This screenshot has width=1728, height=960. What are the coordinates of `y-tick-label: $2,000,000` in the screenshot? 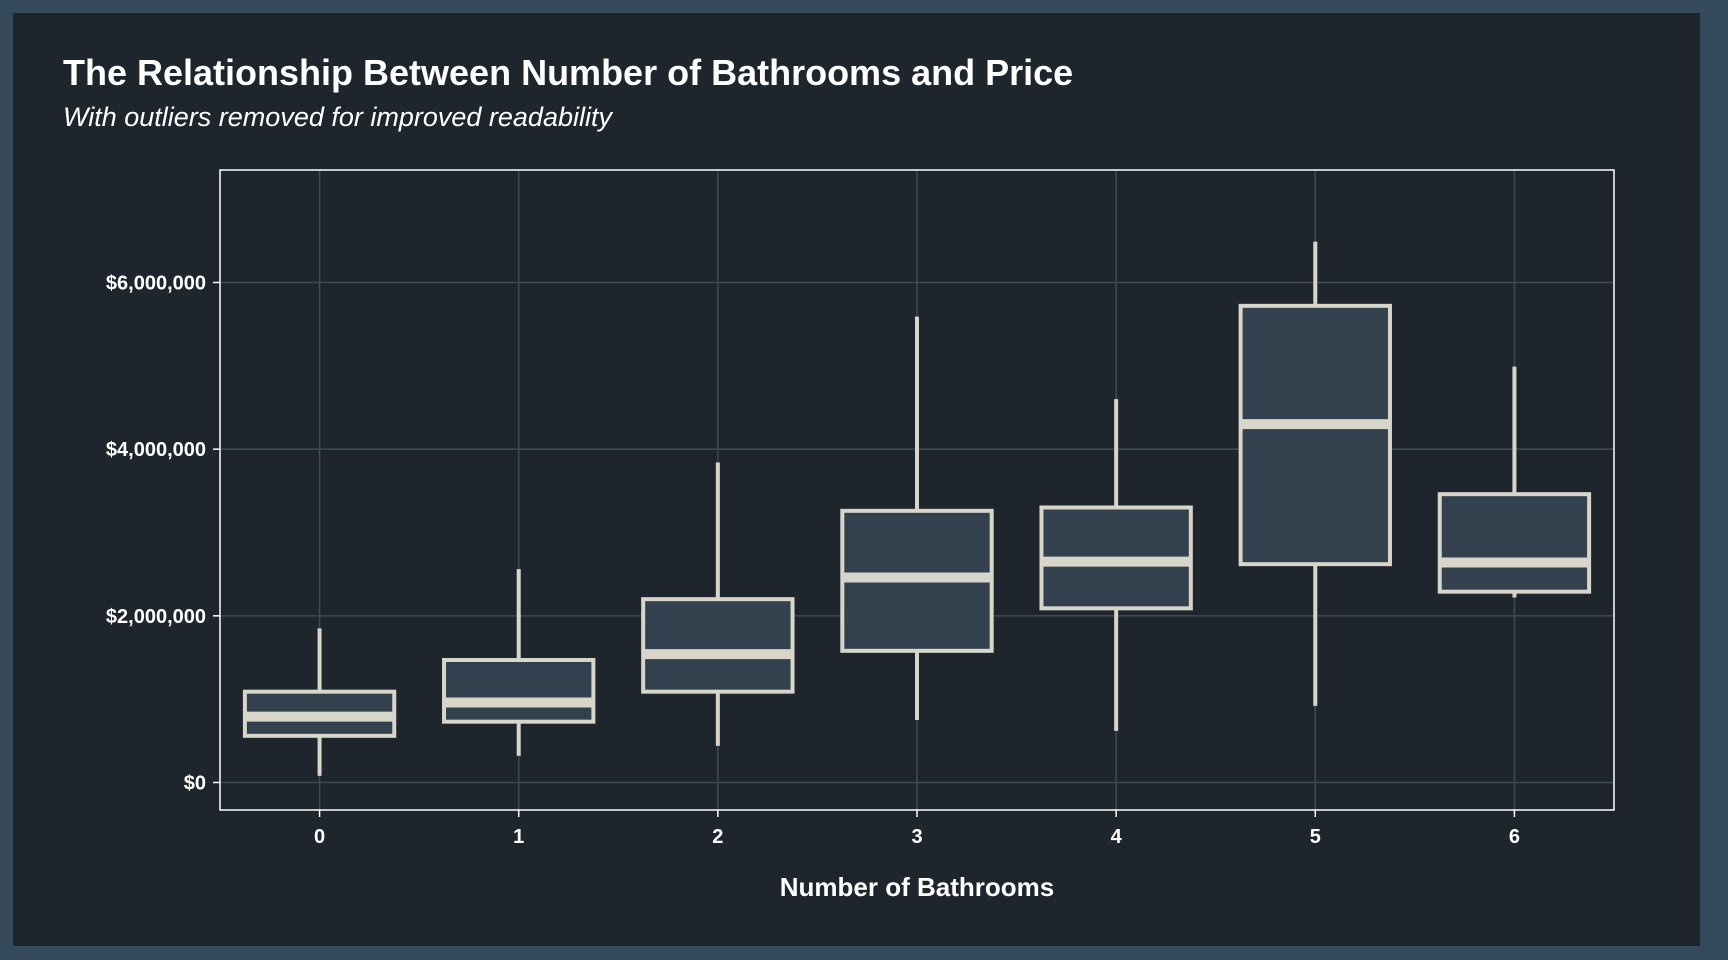 It's located at (156, 617).